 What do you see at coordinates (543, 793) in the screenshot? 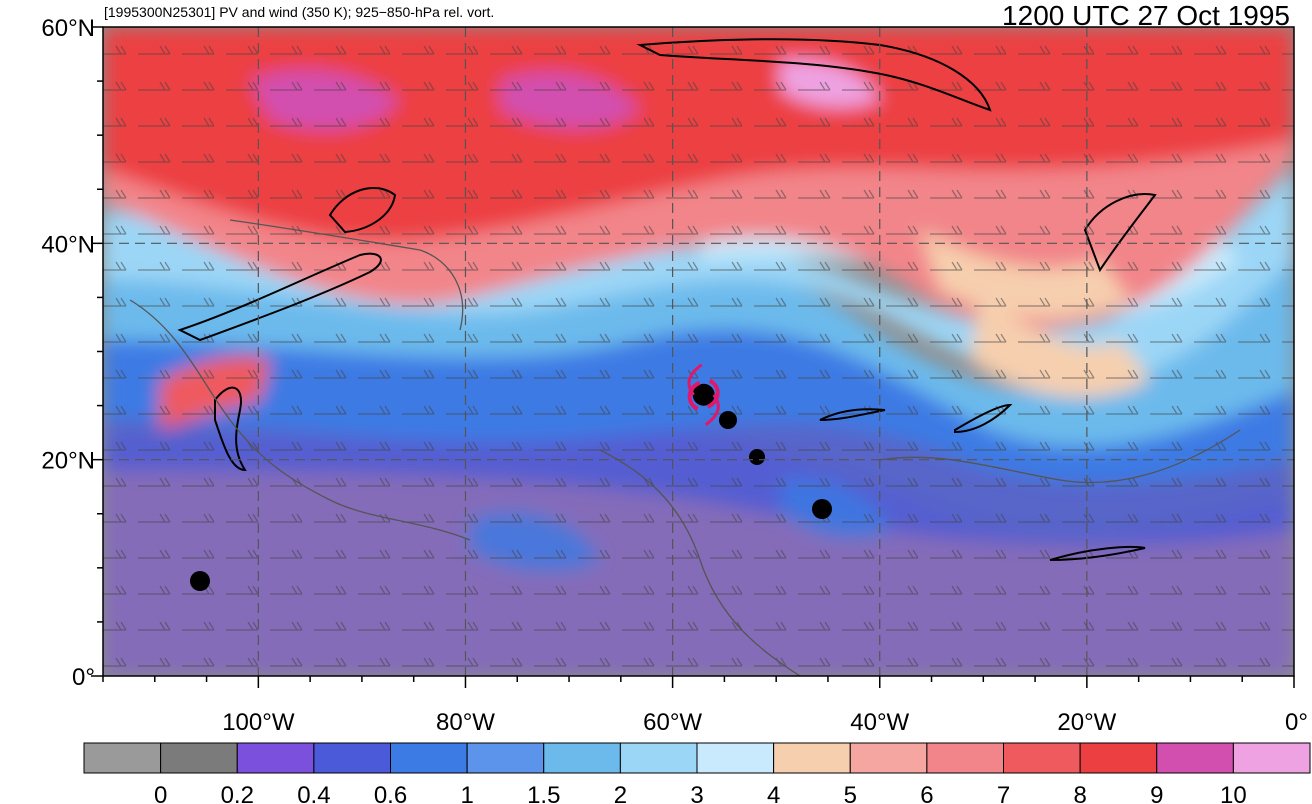
I see `colorbar-label: 1.5` at bounding box center [543, 793].